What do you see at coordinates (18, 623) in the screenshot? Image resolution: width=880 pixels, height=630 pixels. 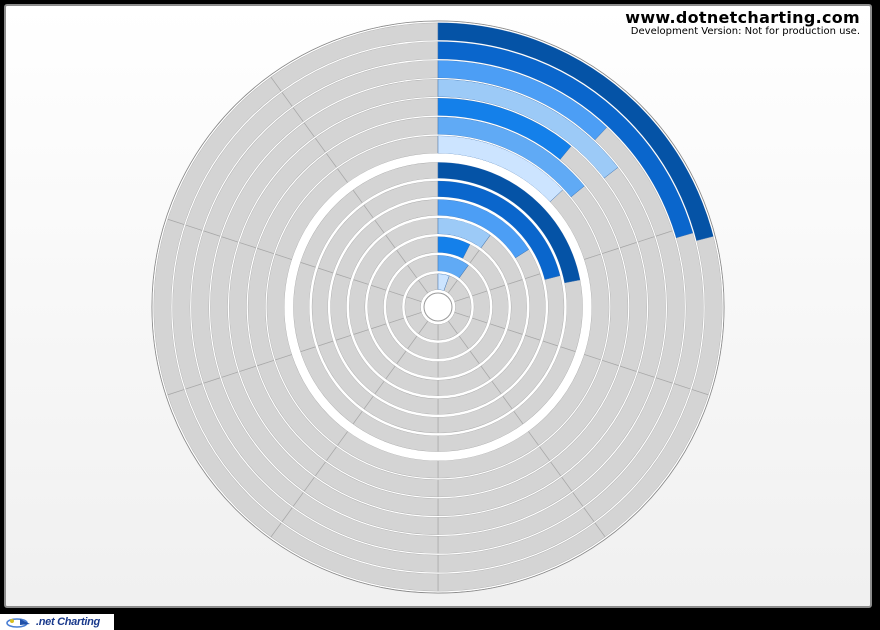 I see `dotnetcharting-swoosh-icon` at bounding box center [18, 623].